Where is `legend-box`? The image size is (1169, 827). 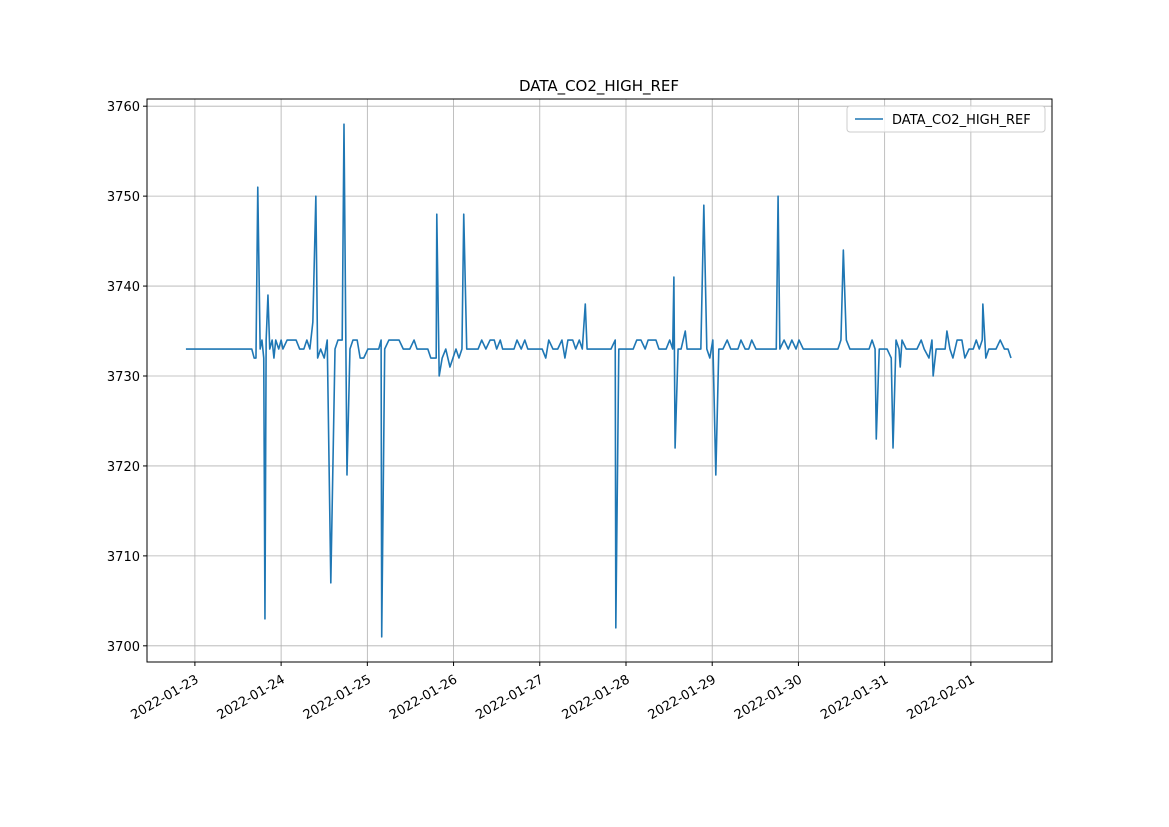
legend-box is located at coordinates (946, 119).